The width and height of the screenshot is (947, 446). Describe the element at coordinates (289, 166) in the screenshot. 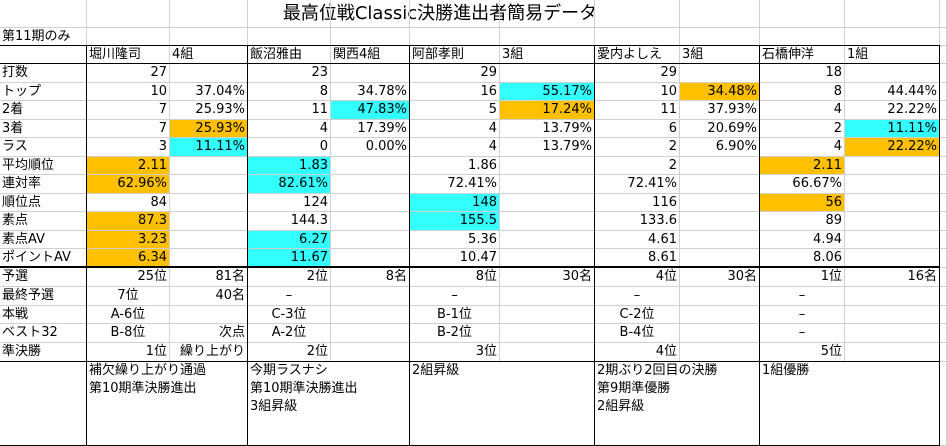

I see `data-cell: 1.83` at that location.